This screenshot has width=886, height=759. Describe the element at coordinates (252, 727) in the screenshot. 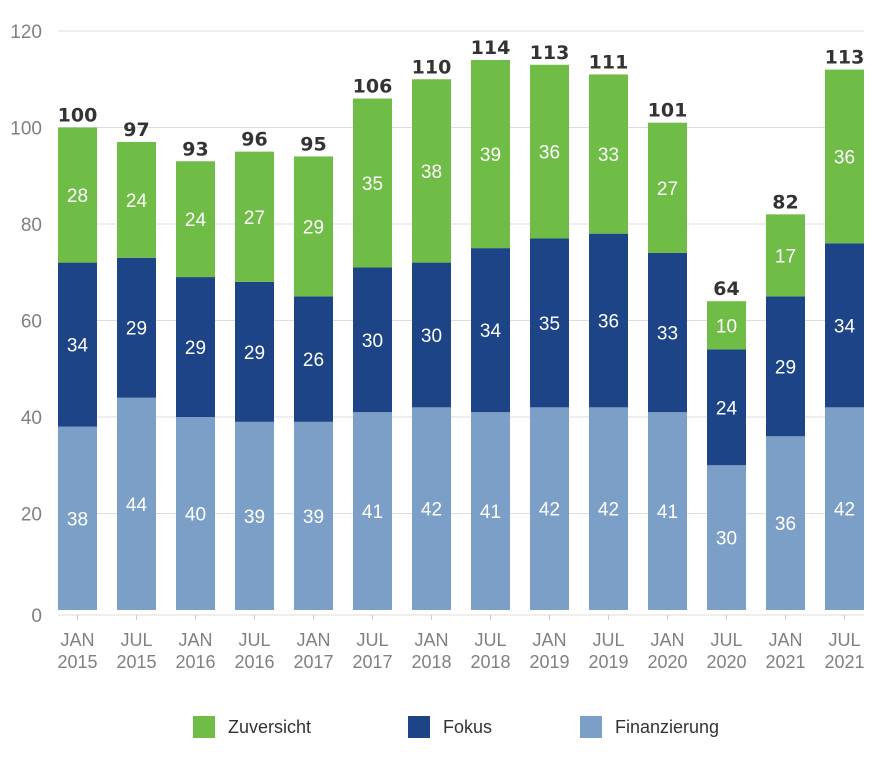

I see `legend-item-zuversicht: Zuversicht` at that location.